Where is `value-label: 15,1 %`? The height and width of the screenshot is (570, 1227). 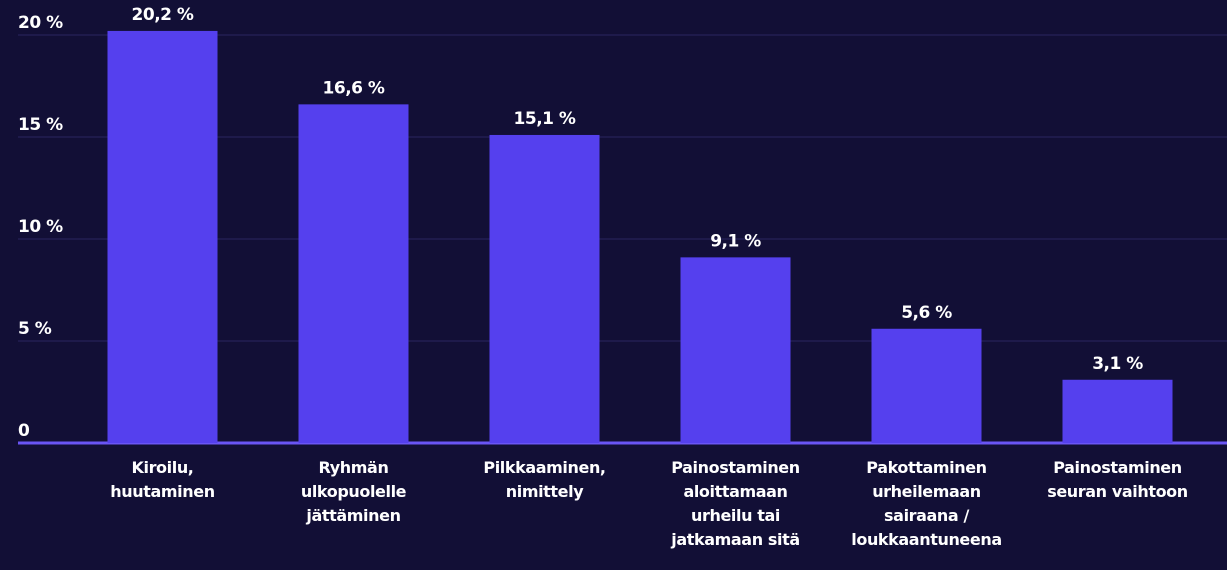
value-label: 15,1 % is located at coordinates (545, 119).